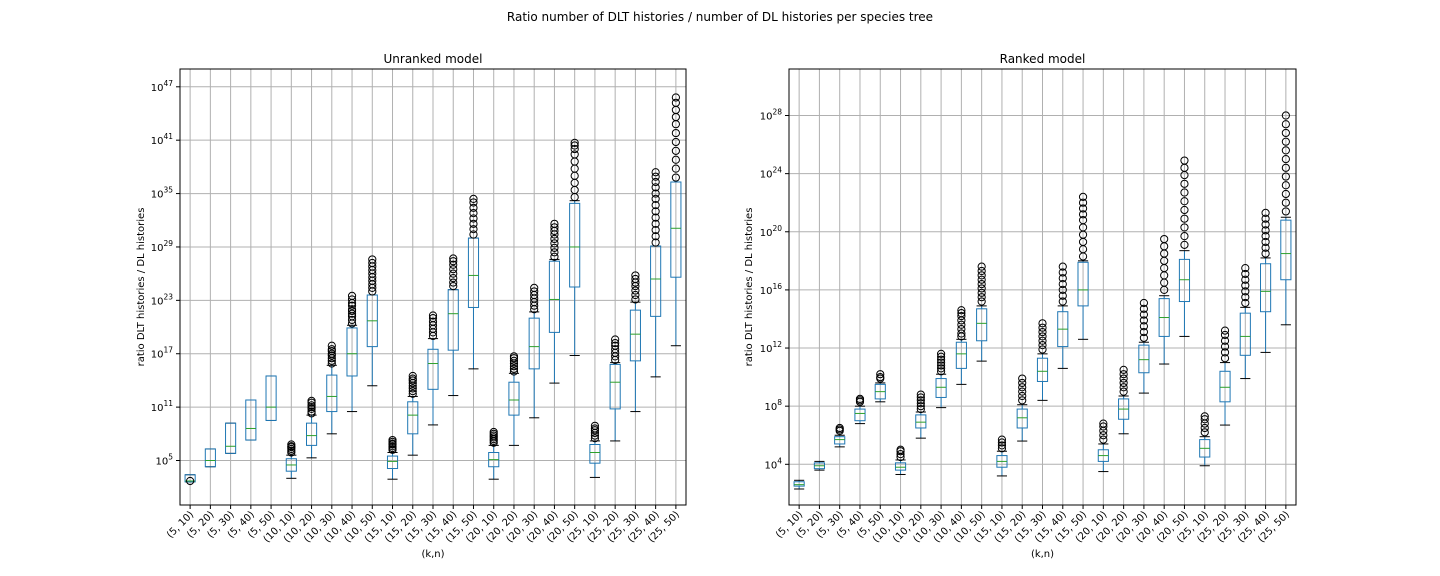 This screenshot has width=1440, height=576. What do you see at coordinates (615, 388) in the screenshot?
I see `box-(25, 20)` at bounding box center [615, 388].